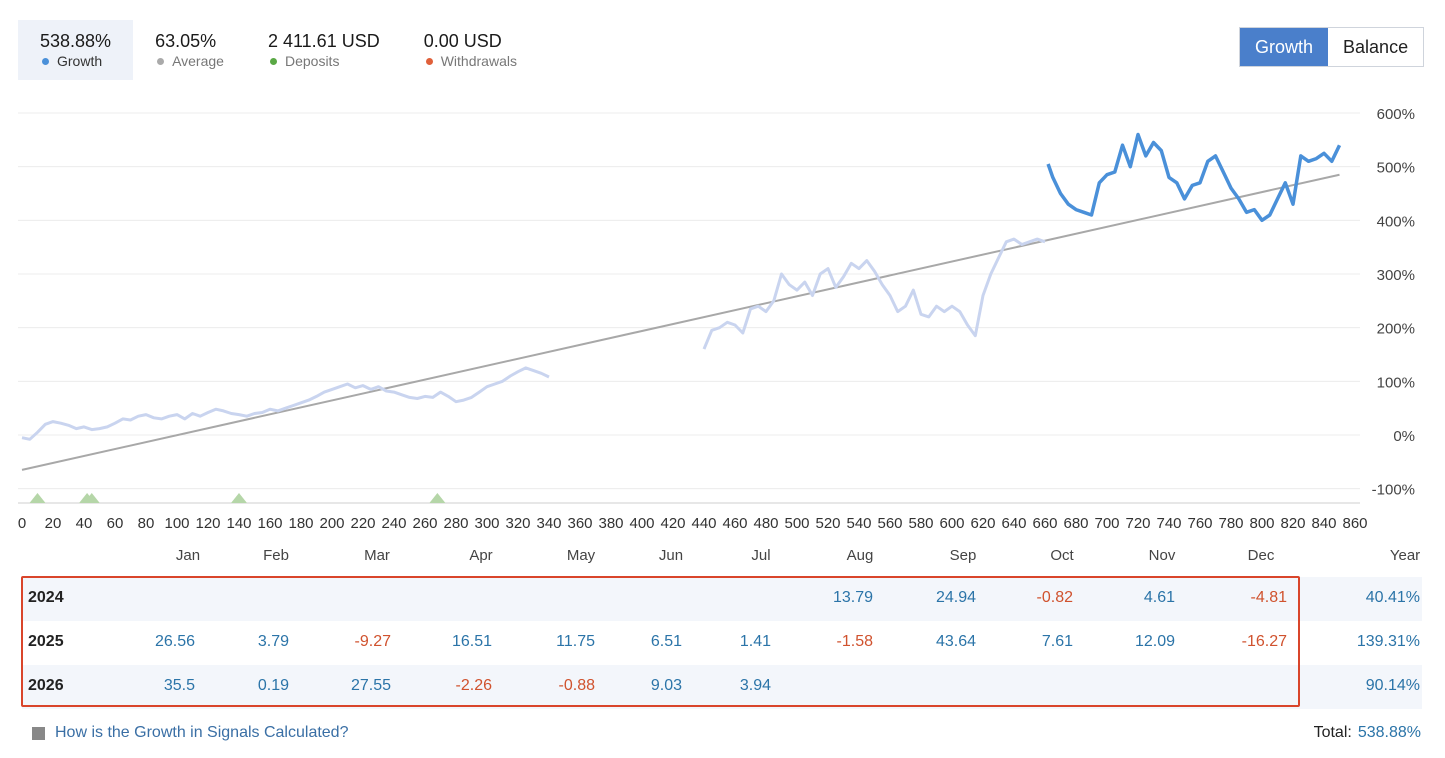 Image resolution: width=1445 pixels, height=758 pixels. I want to click on total-growth: Total: 538.88%, so click(1367, 733).